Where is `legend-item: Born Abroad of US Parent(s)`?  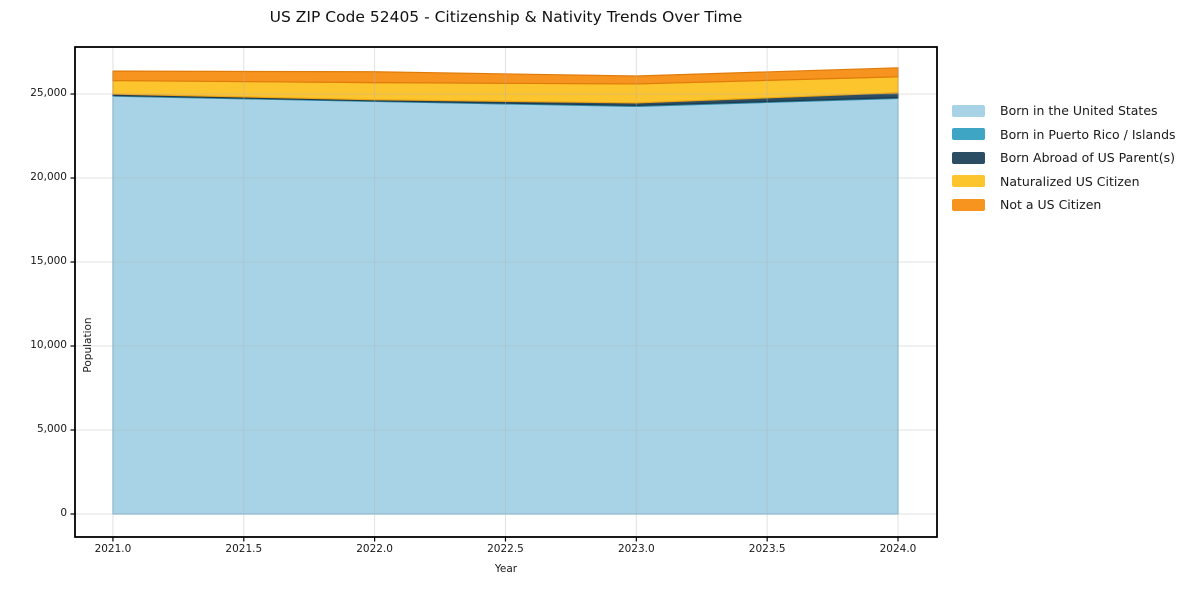
legend-item: Born Abroad of US Parent(s) is located at coordinates (1064, 157).